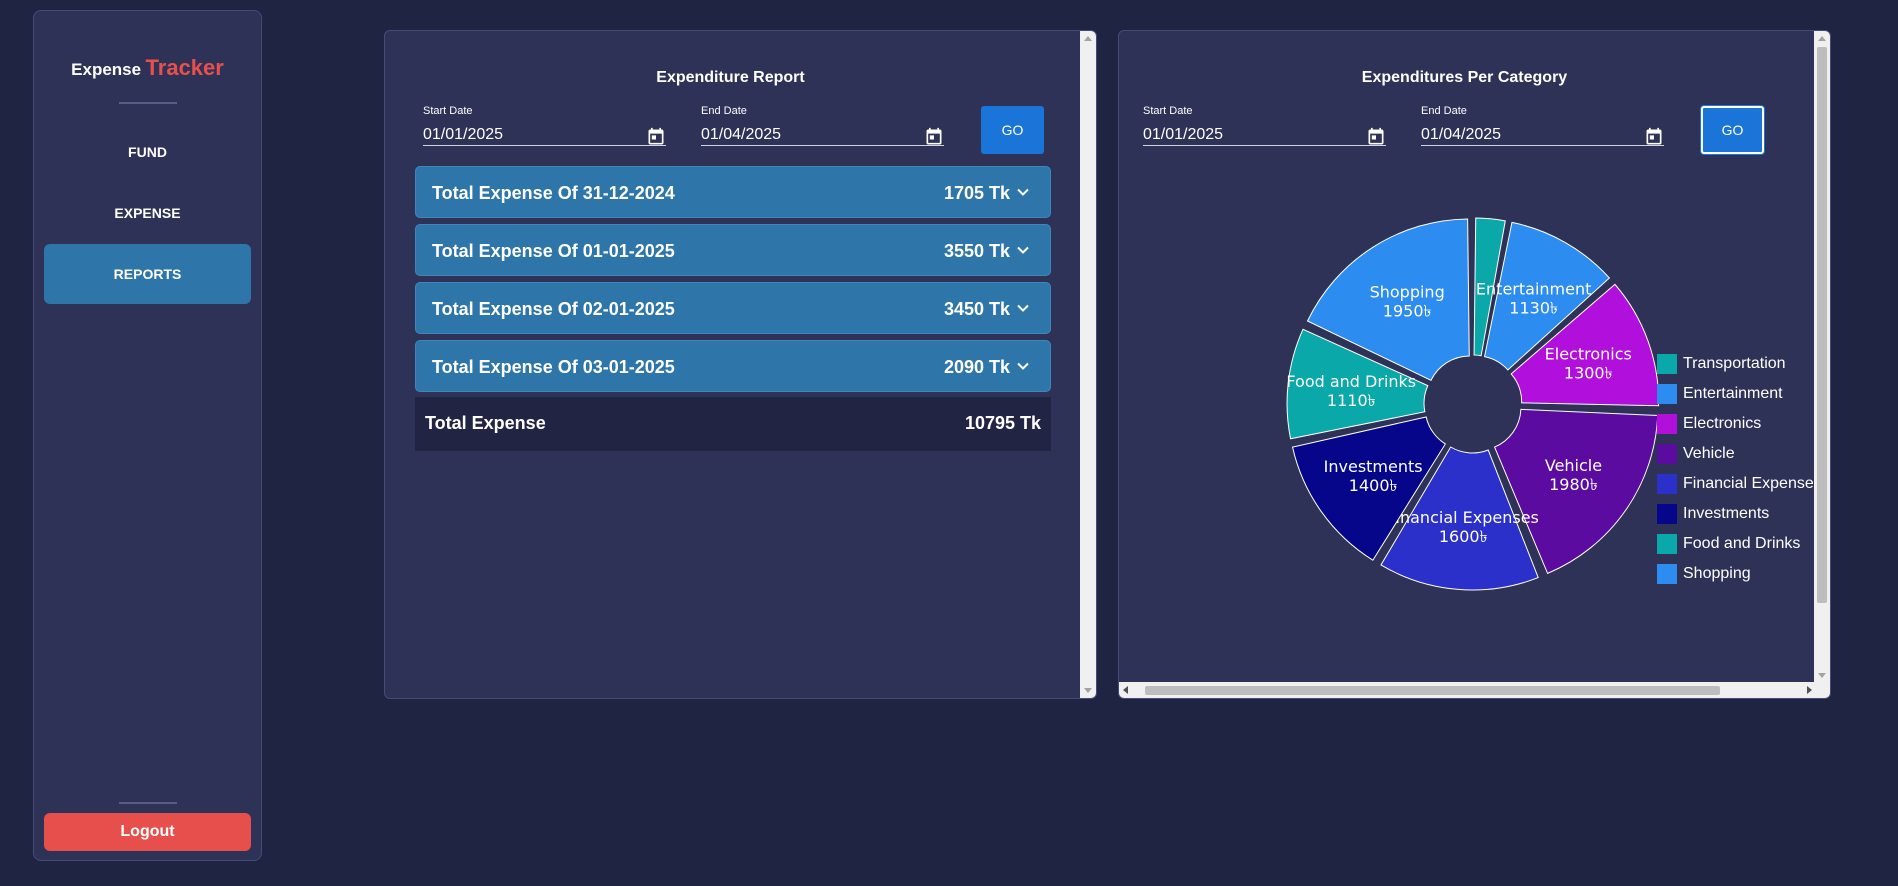  Describe the element at coordinates (485, 423) in the screenshot. I see `total-label: Total Expense` at that location.